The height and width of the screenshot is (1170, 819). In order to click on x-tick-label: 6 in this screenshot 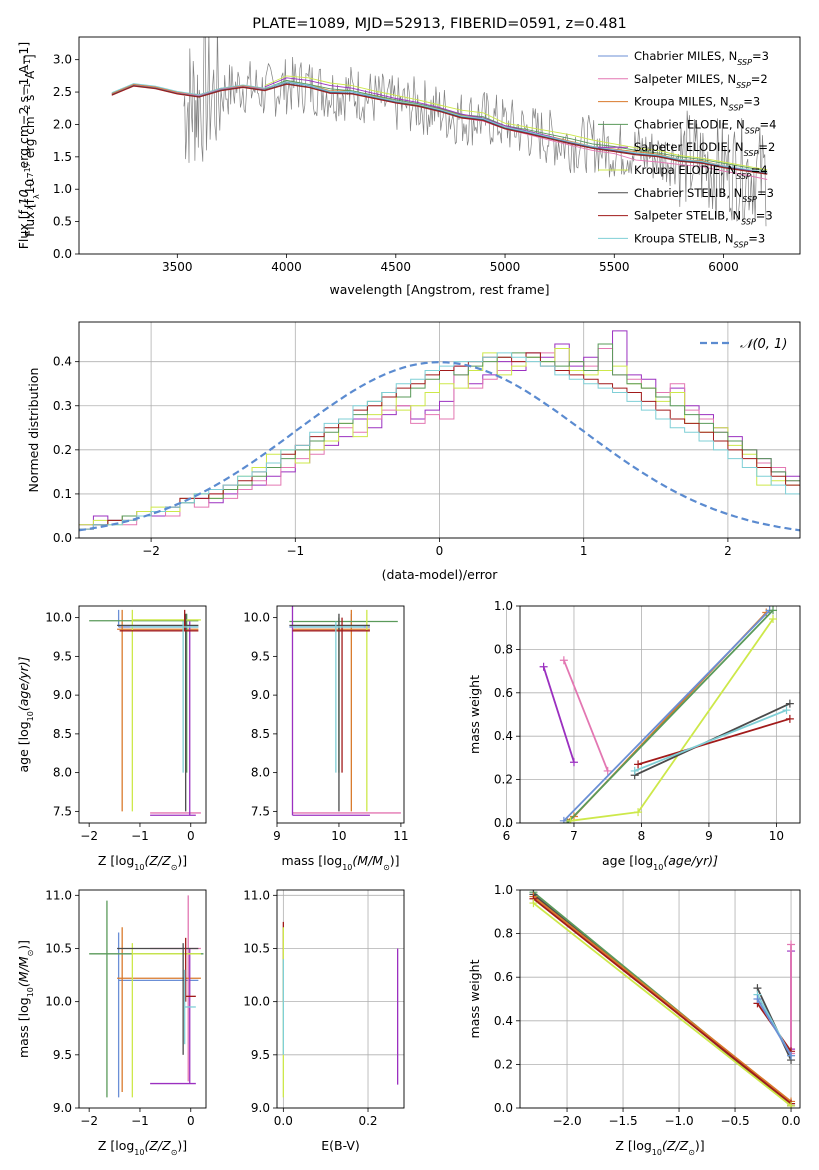, I will do `click(507, 836)`.